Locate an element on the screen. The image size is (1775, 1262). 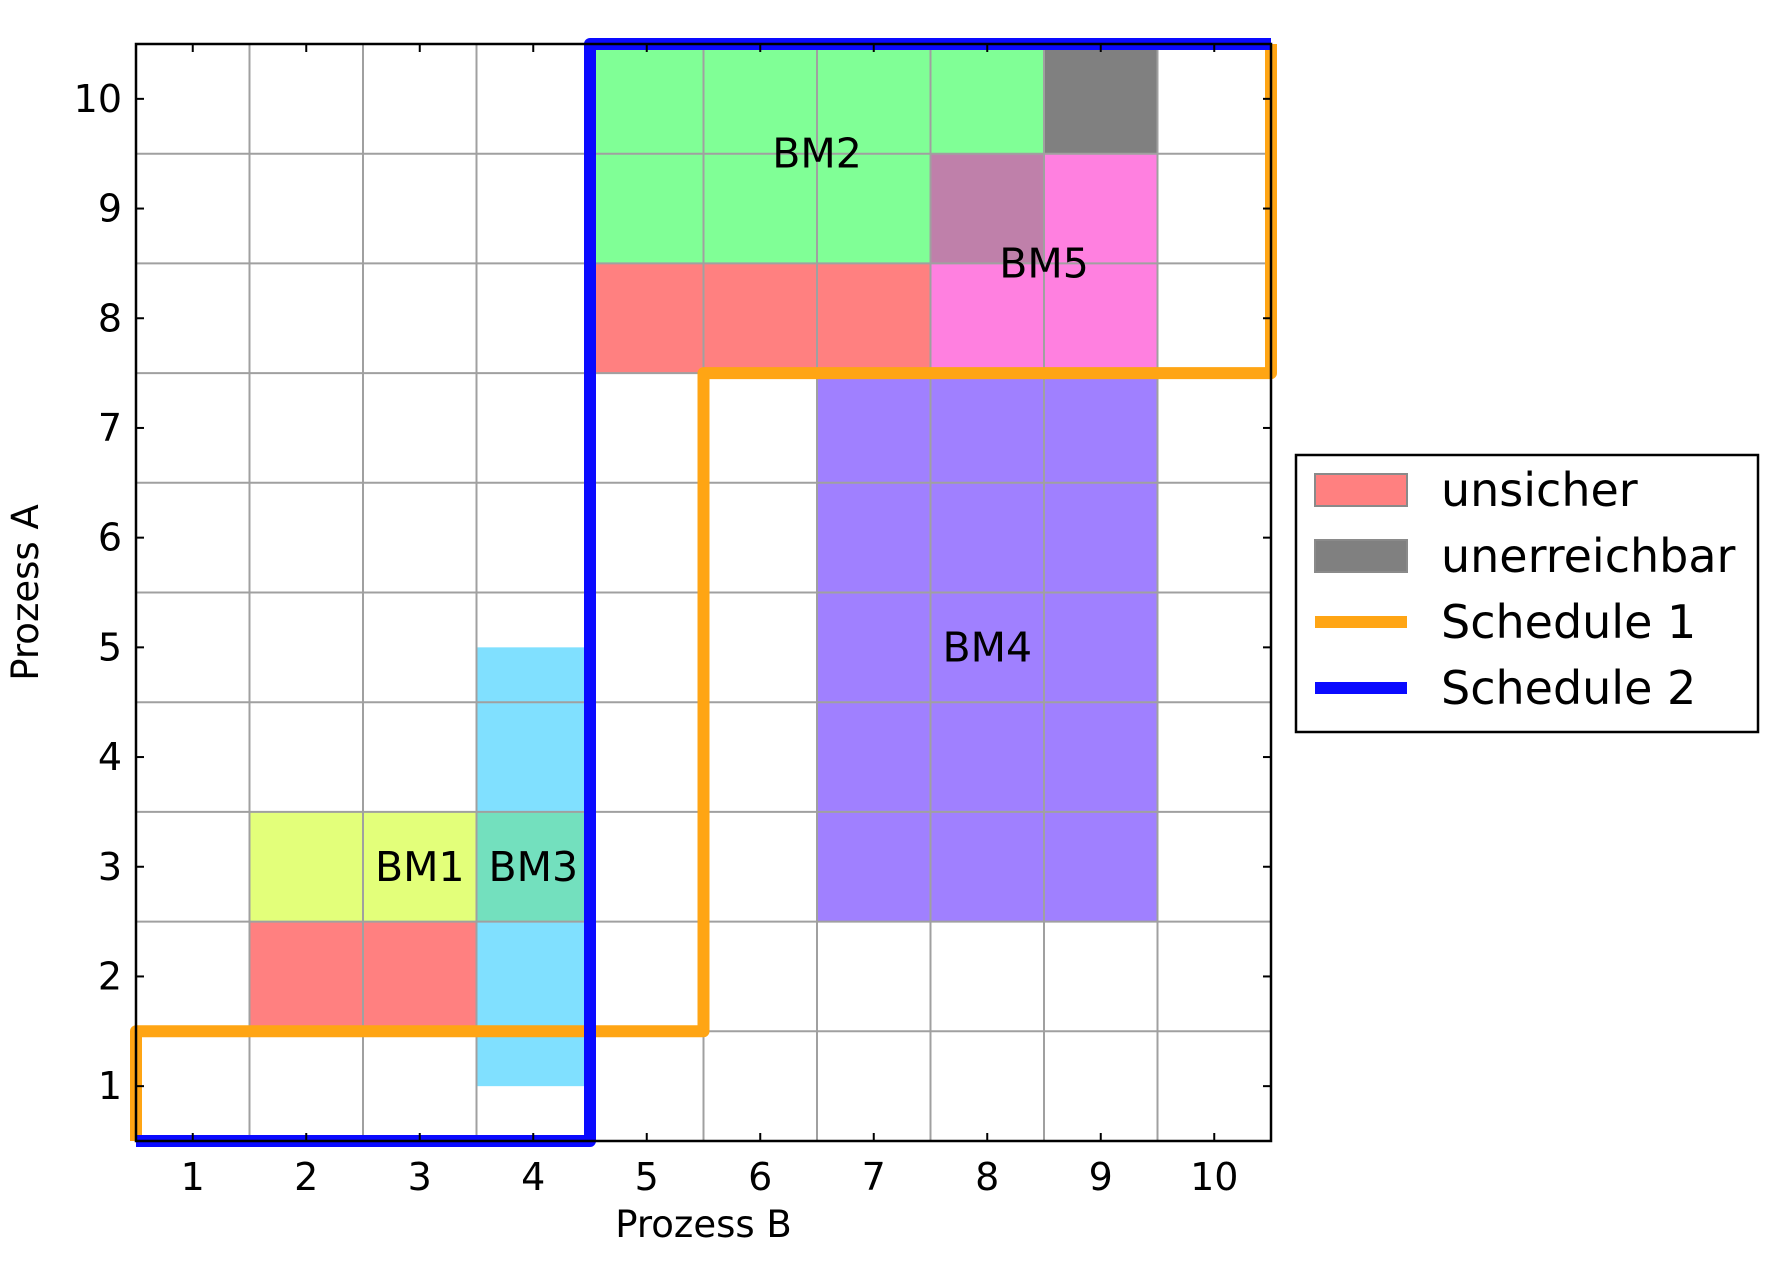
x-tick-label: 9 is located at coordinates (1101, 1177).